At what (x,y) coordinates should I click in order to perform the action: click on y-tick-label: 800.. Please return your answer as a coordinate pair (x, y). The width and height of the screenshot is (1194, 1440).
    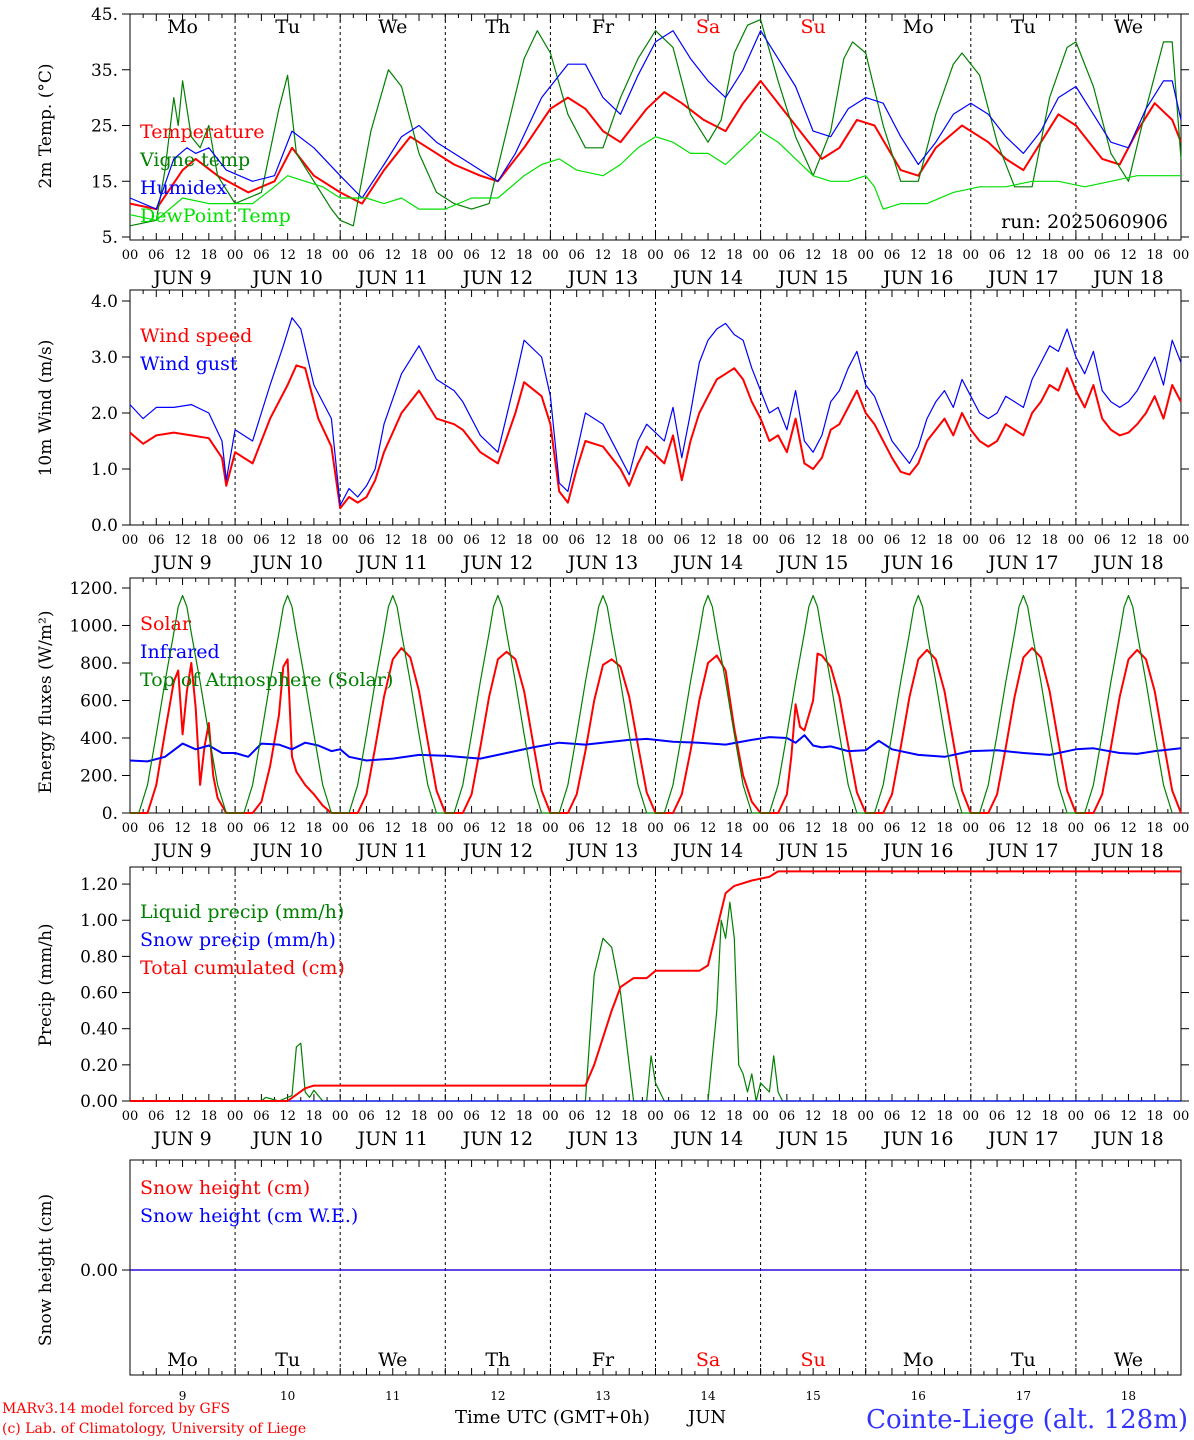
    Looking at the image, I should click on (99, 664).